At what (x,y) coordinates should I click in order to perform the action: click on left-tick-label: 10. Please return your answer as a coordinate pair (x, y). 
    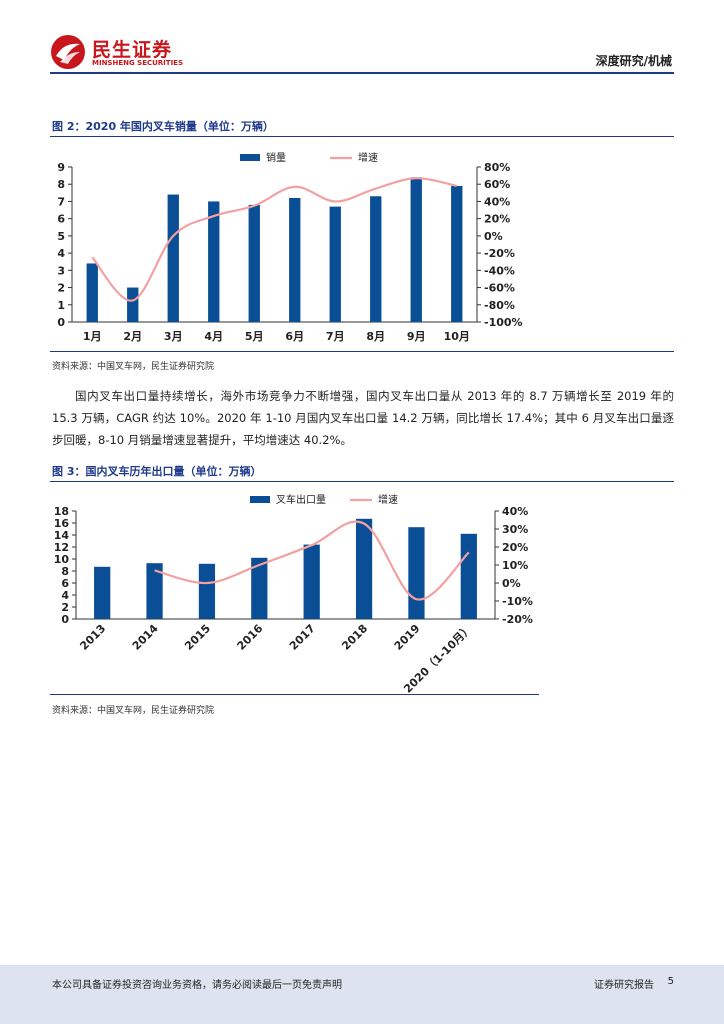
    Looking at the image, I should click on (62, 559).